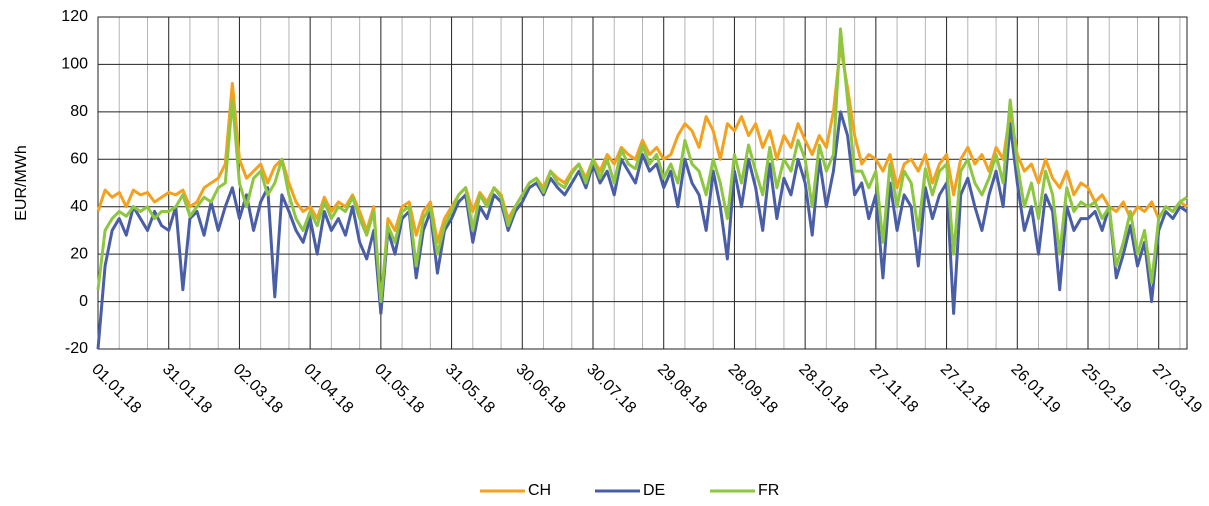 The width and height of the screenshot is (1209, 506). I want to click on y-tick-label: 20, so click(79, 253).